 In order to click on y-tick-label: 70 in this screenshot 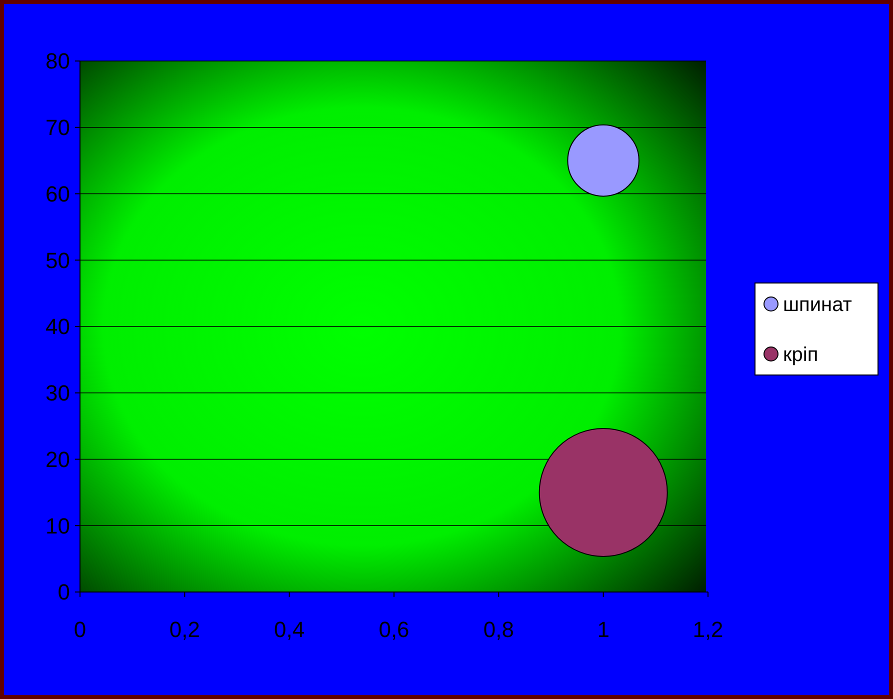, I will do `click(58, 127)`.